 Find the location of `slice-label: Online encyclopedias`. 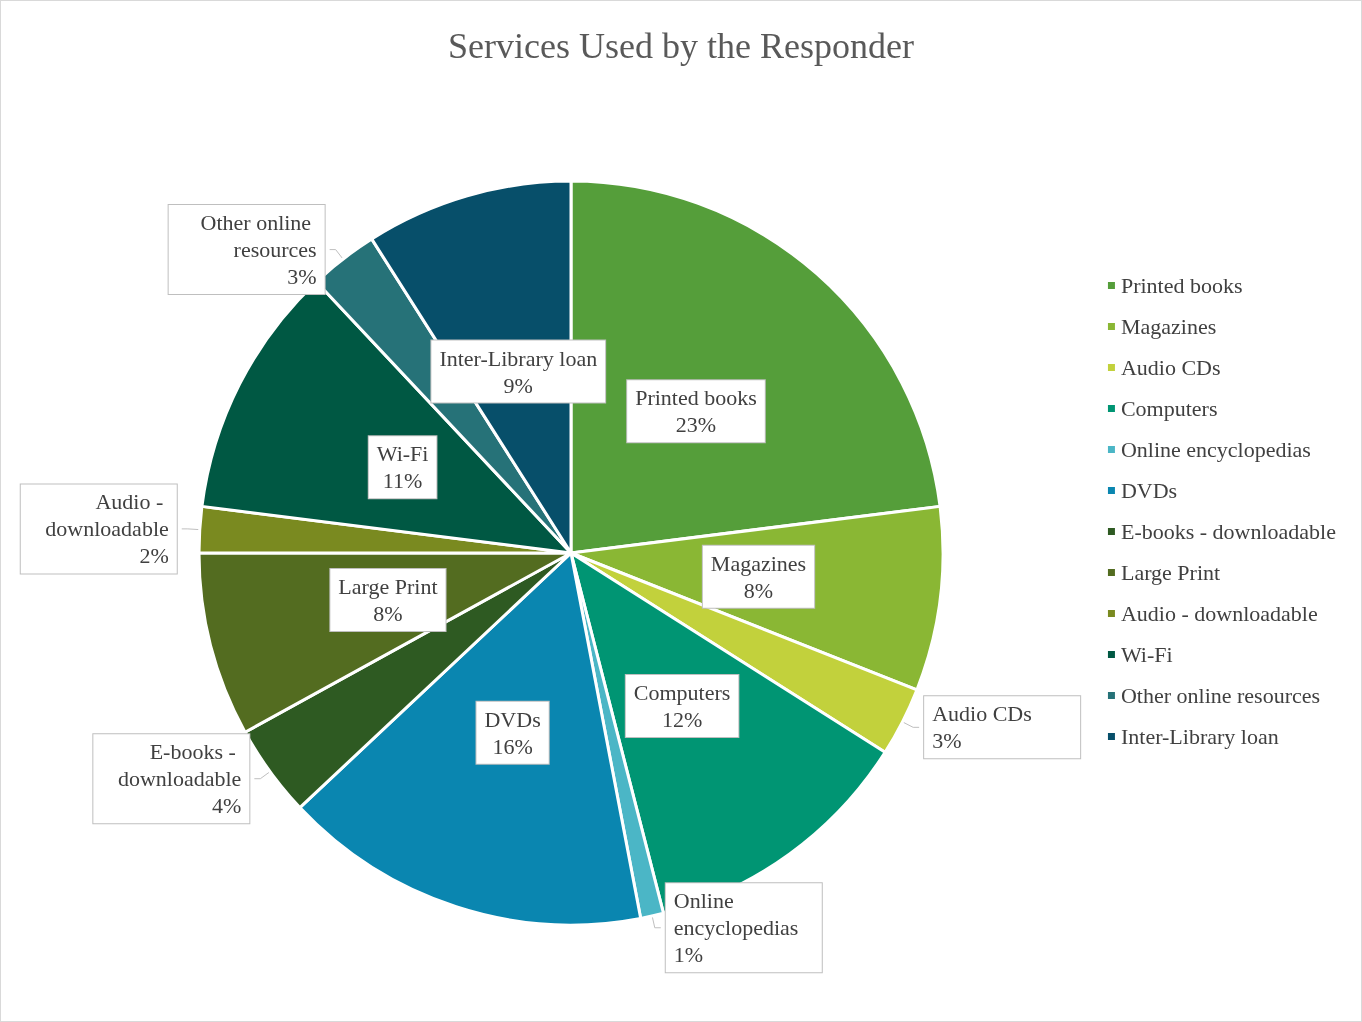

slice-label: Online encyclopedias is located at coordinates (736, 914).